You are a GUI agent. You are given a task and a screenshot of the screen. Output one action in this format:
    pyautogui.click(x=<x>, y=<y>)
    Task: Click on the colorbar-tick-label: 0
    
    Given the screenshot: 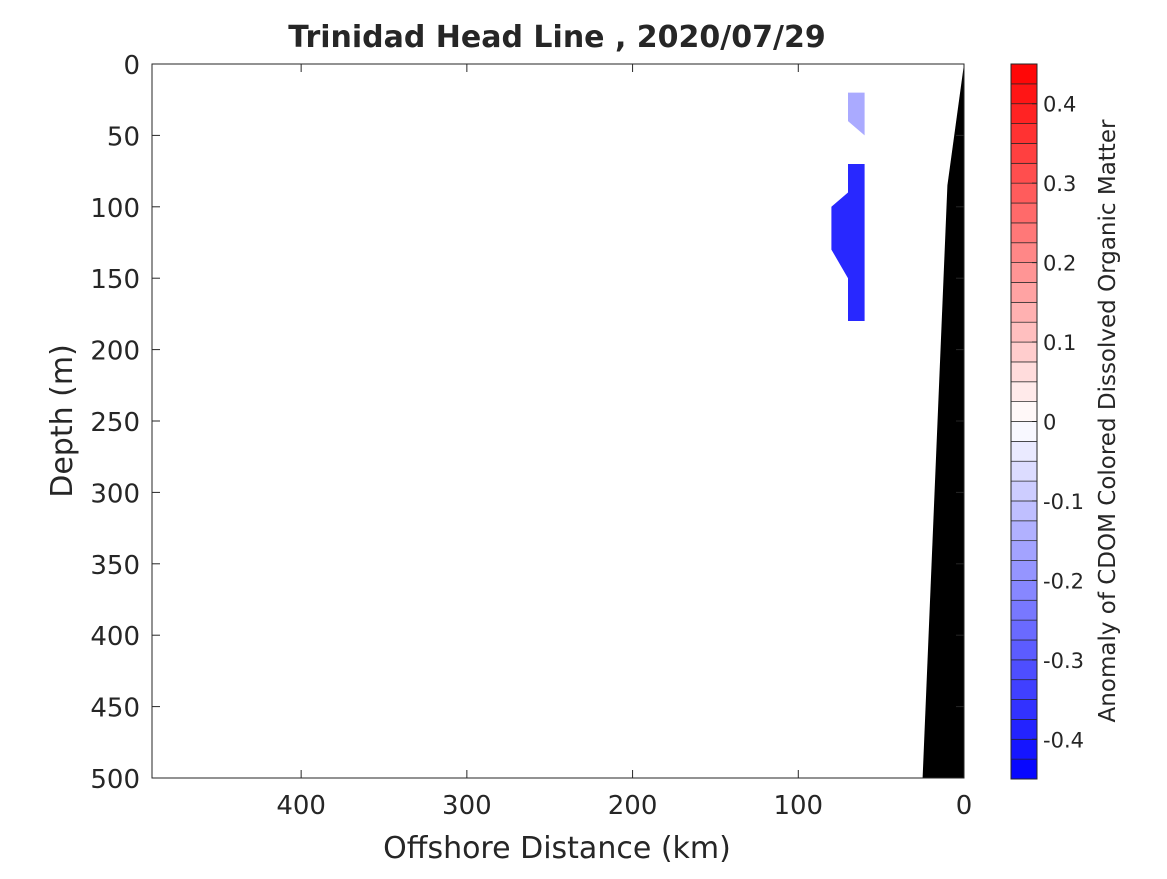 What is the action you would take?
    pyautogui.click(x=1049, y=423)
    